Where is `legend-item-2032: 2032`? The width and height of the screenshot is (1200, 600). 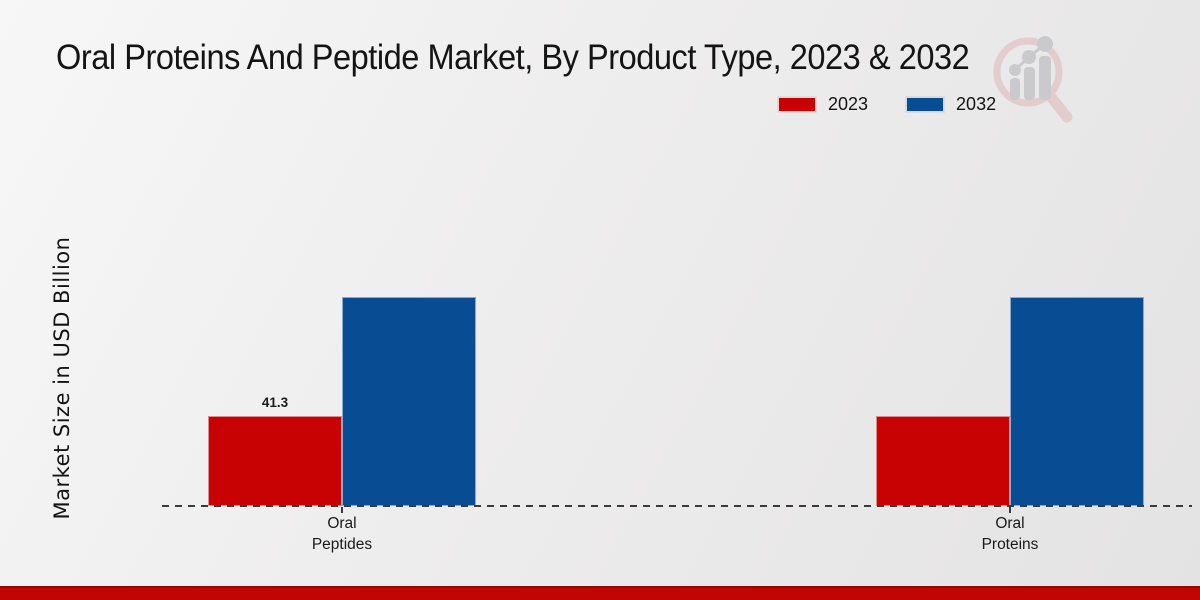 legend-item-2032: 2032 is located at coordinates (951, 104).